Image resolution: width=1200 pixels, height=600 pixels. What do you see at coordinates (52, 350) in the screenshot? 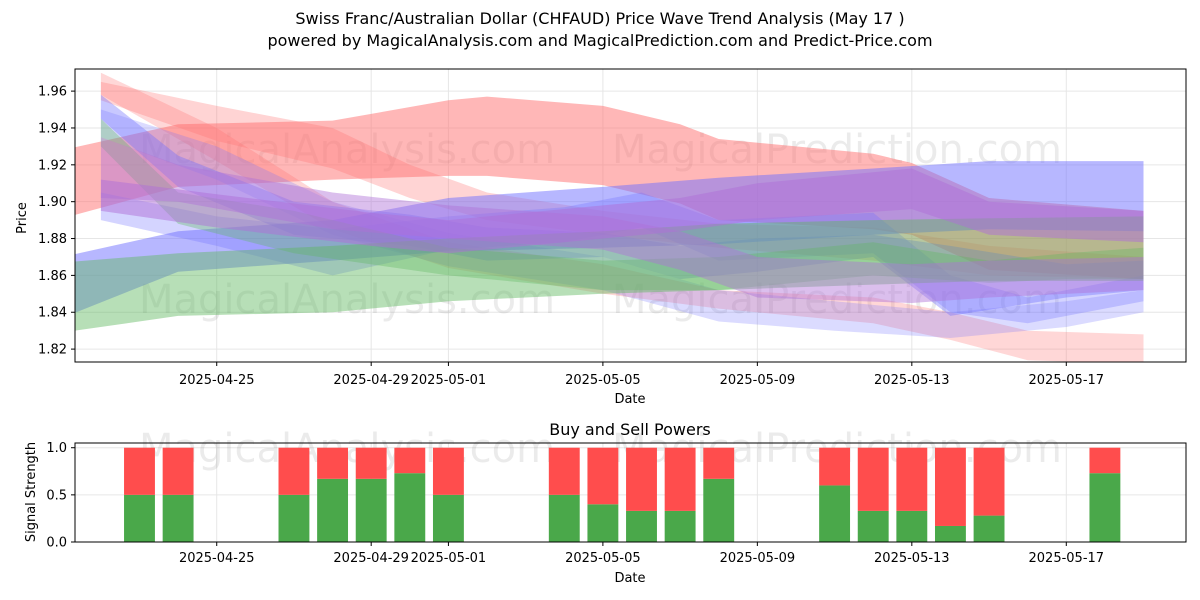
I see `price-y-tick-label: 1.82` at bounding box center [52, 350].